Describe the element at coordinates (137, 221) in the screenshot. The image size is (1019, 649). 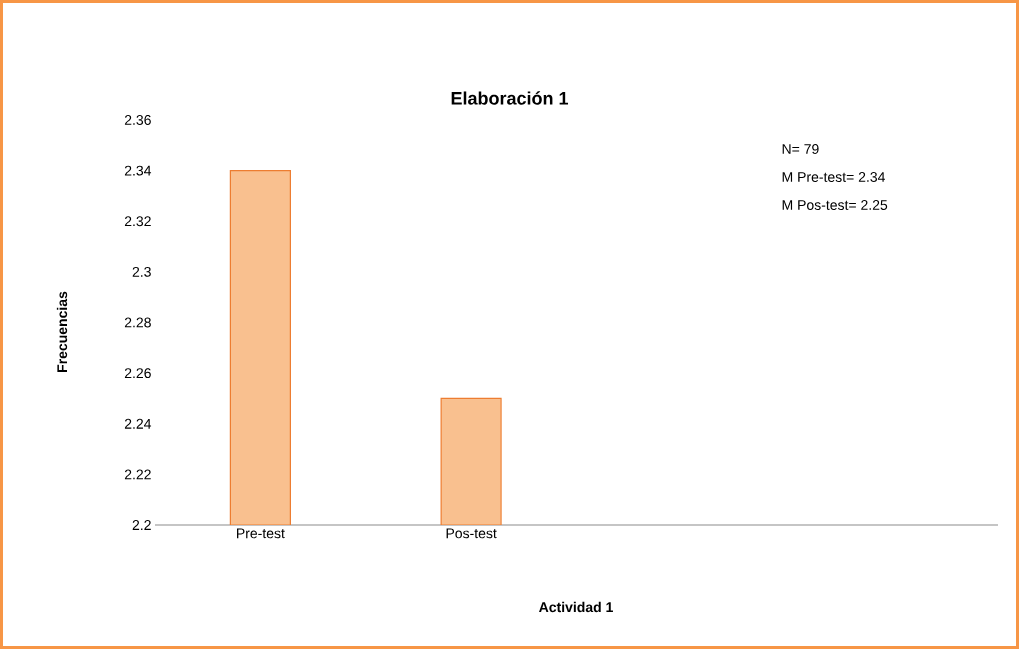
I see `y-tick-label: 2.32` at that location.